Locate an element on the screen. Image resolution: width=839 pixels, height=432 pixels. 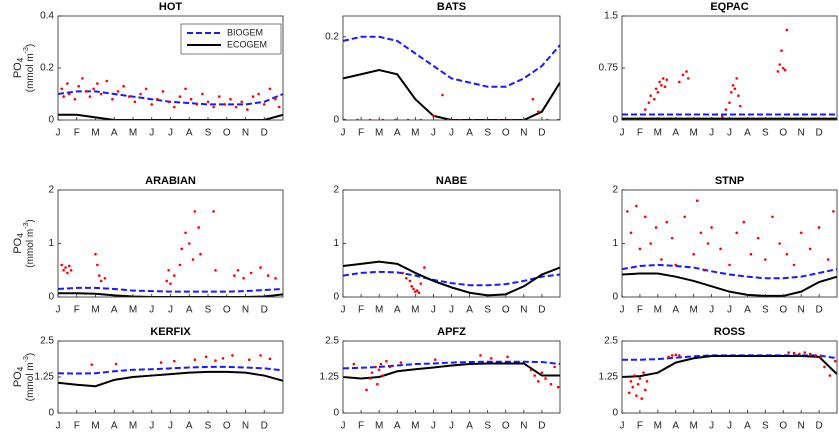
x-tick-label: F is located at coordinates (361, 133).